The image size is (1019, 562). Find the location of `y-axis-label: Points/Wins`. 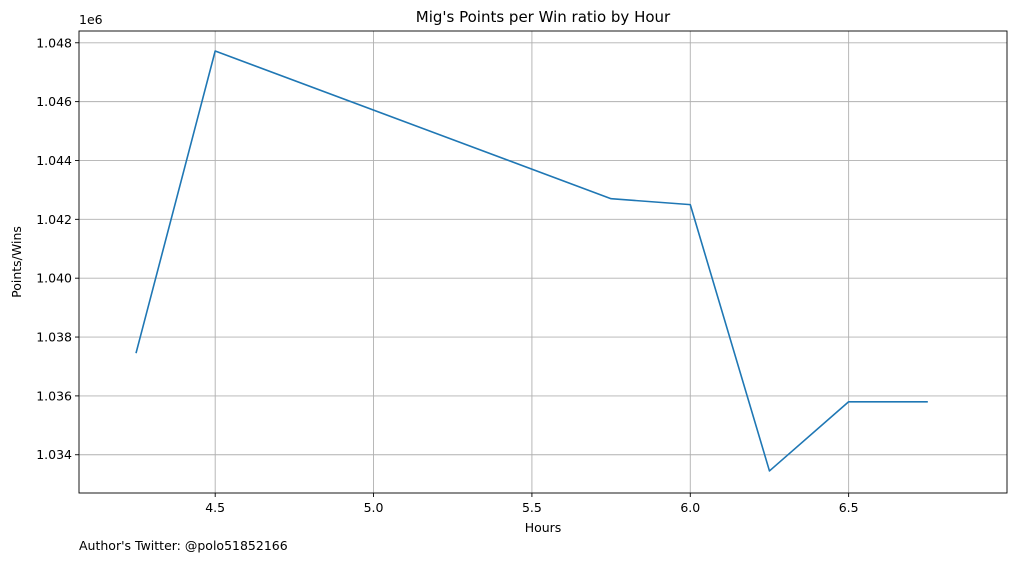

y-axis-label: Points/Wins is located at coordinates (16, 262).